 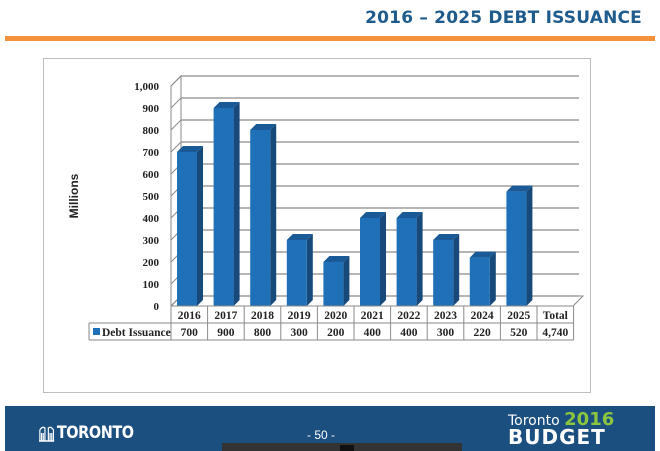 I want to click on y-tick-label: 1,000, so click(x=146, y=87).